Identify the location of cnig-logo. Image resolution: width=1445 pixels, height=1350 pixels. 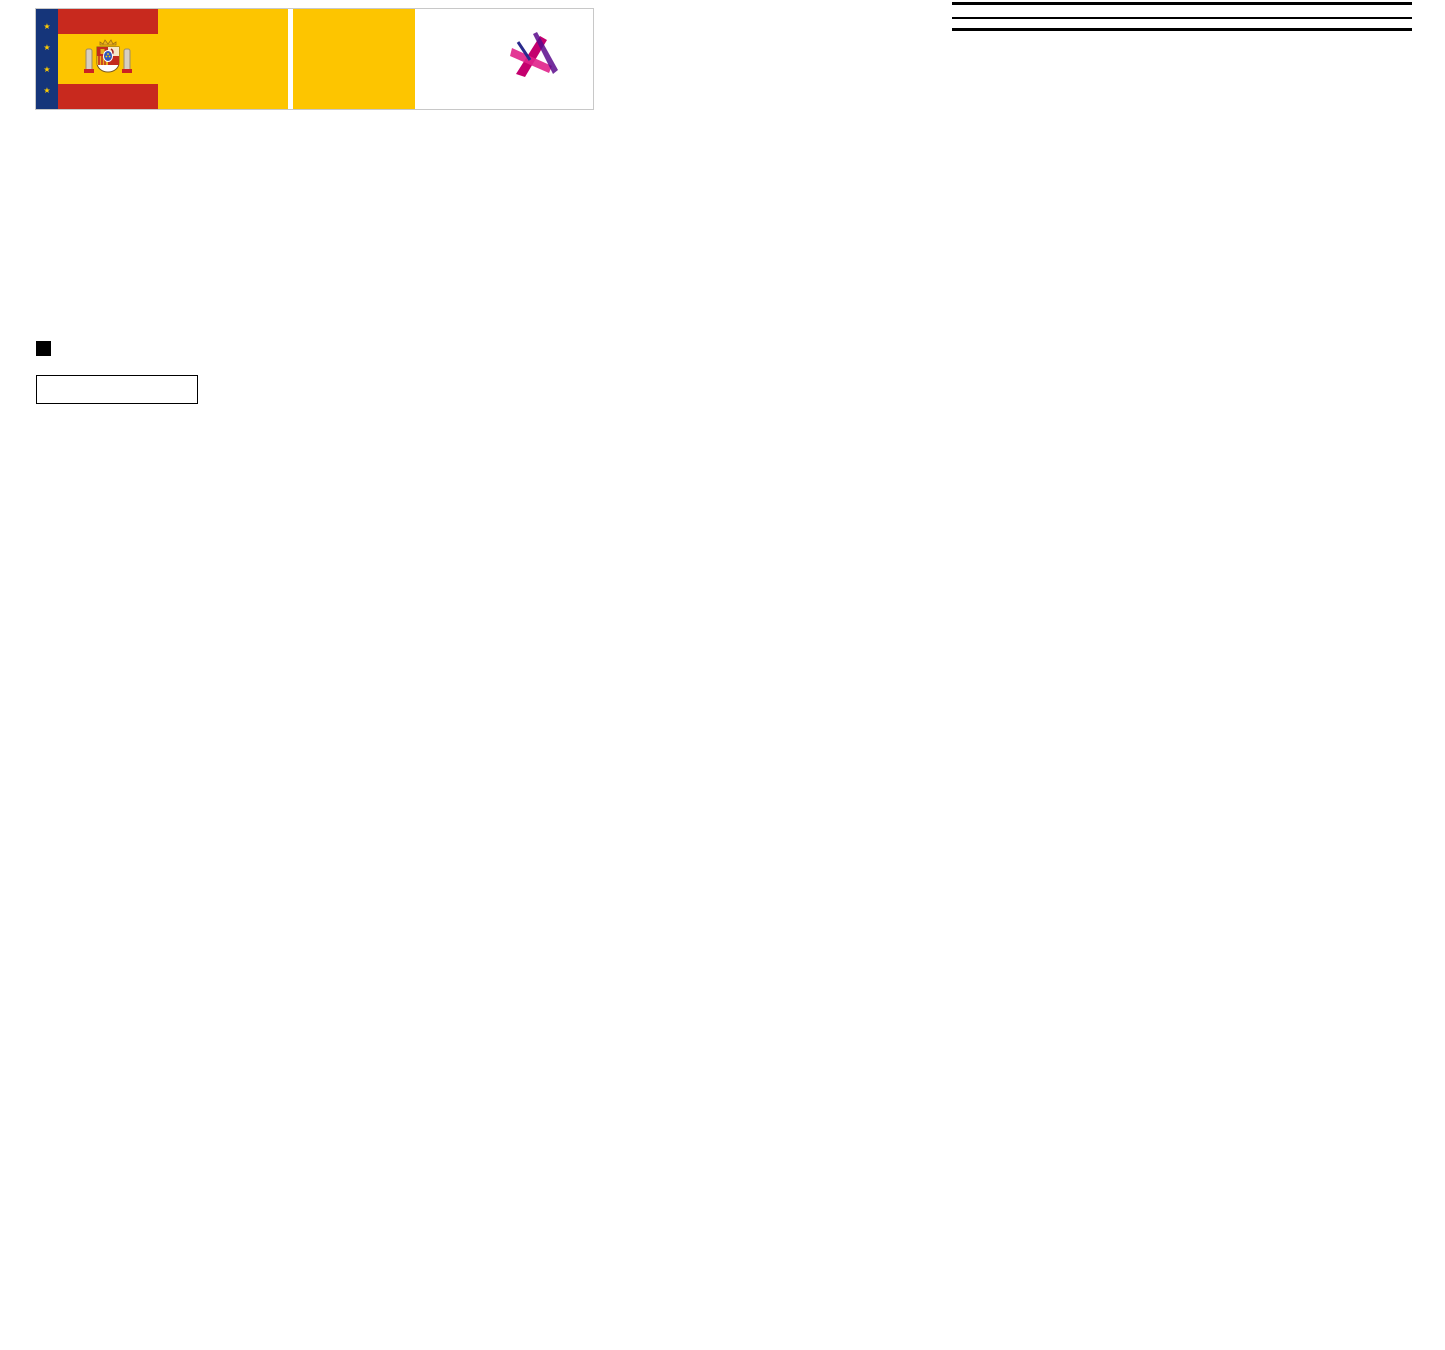
(549, 59).